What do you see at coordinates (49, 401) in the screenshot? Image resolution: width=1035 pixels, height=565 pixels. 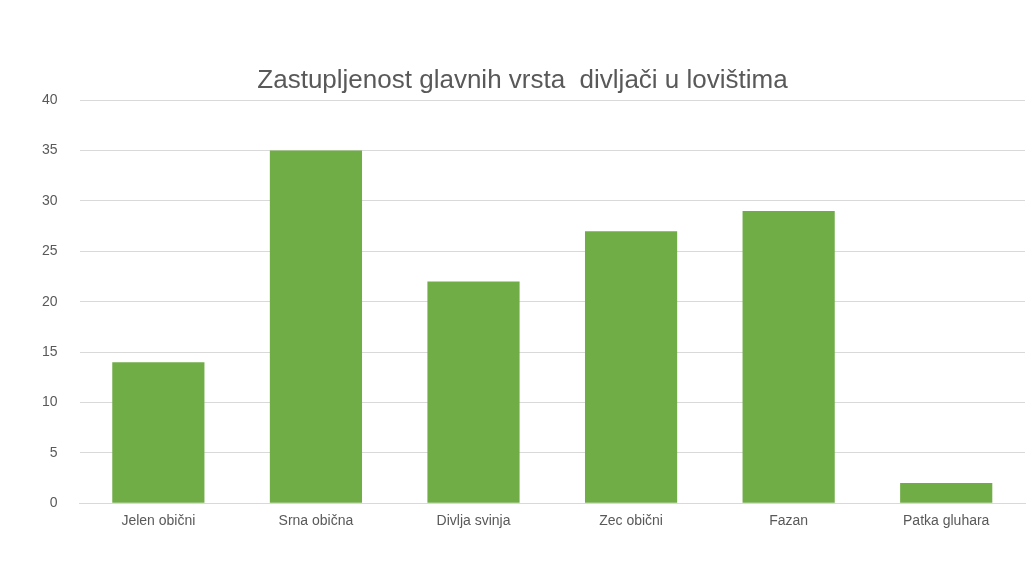 I see `y-tick-label: 10` at bounding box center [49, 401].